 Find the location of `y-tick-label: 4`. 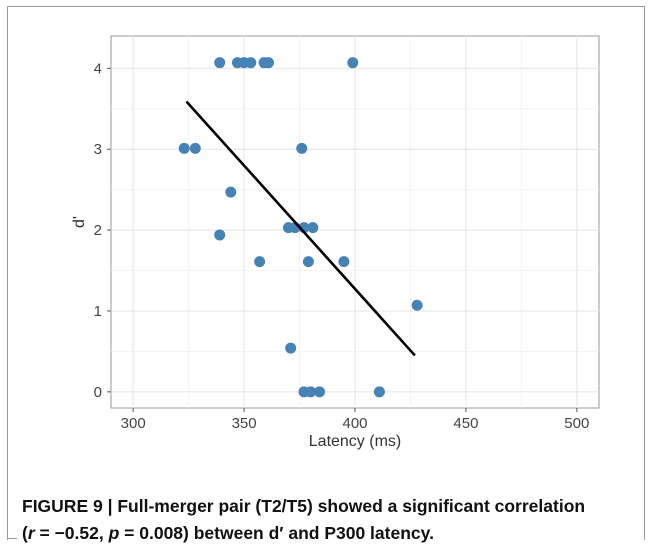

y-tick-label: 4 is located at coordinates (98, 68).